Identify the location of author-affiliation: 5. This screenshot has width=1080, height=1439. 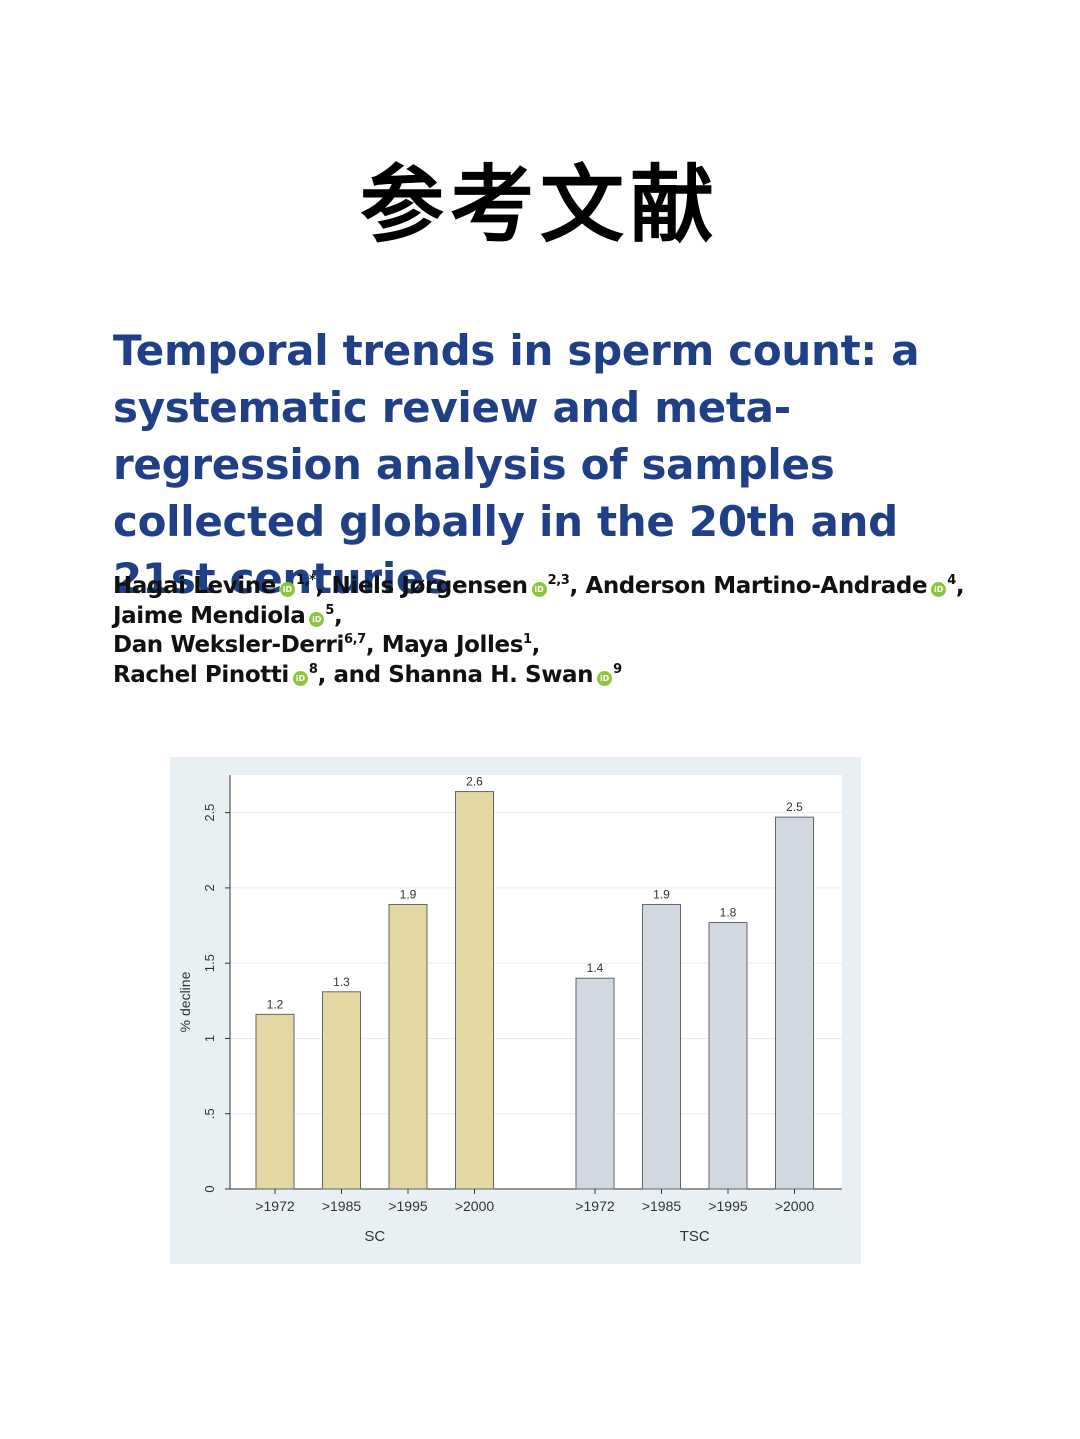
(330, 610).